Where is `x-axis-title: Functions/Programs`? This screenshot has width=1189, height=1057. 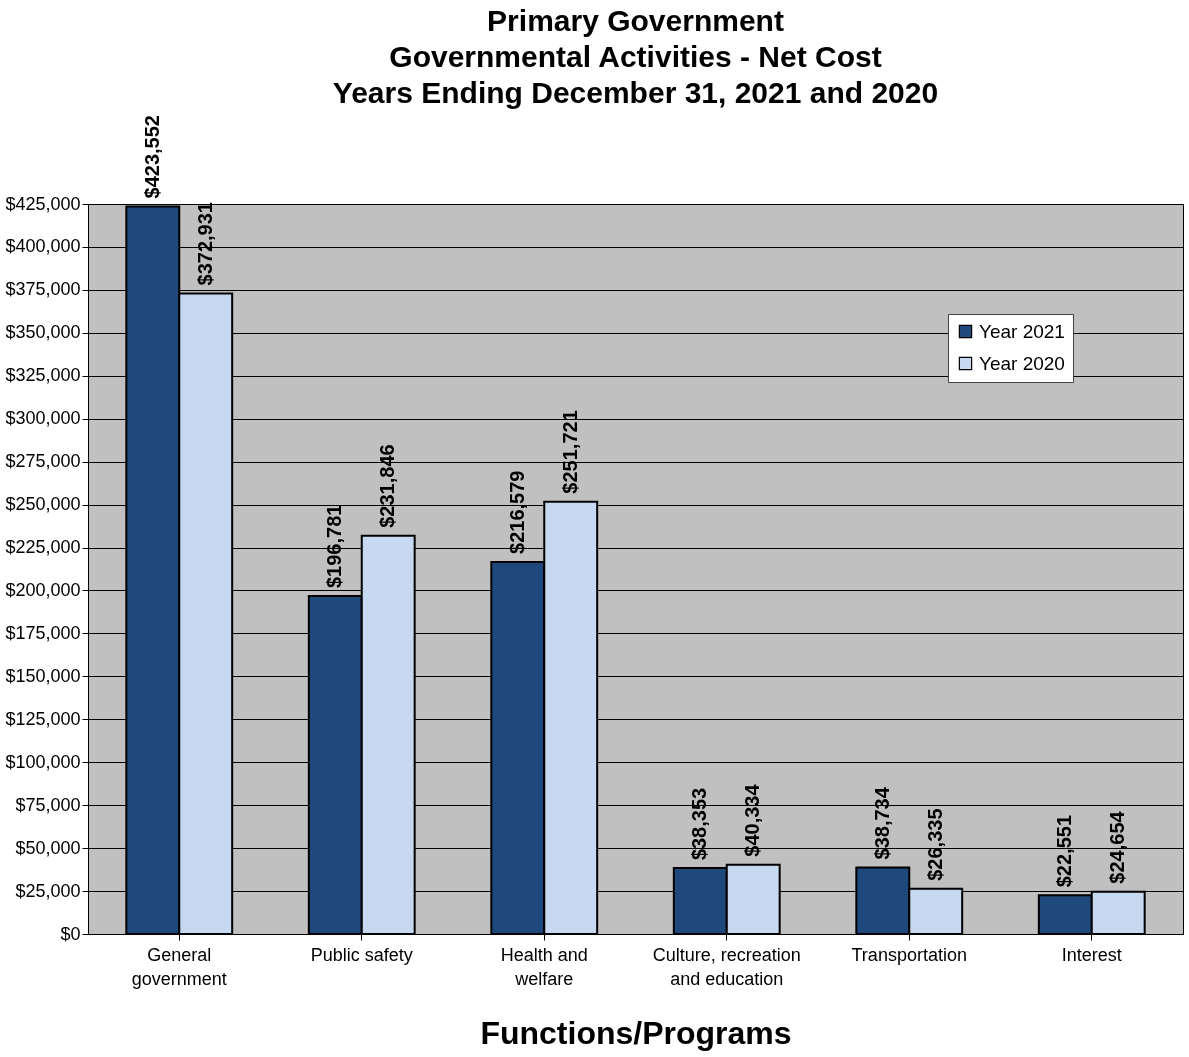 x-axis-title: Functions/Programs is located at coordinates (636, 1032).